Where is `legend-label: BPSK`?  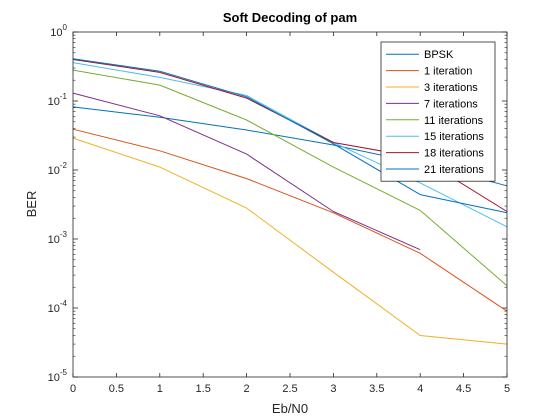 legend-label: BPSK is located at coordinates (439, 55).